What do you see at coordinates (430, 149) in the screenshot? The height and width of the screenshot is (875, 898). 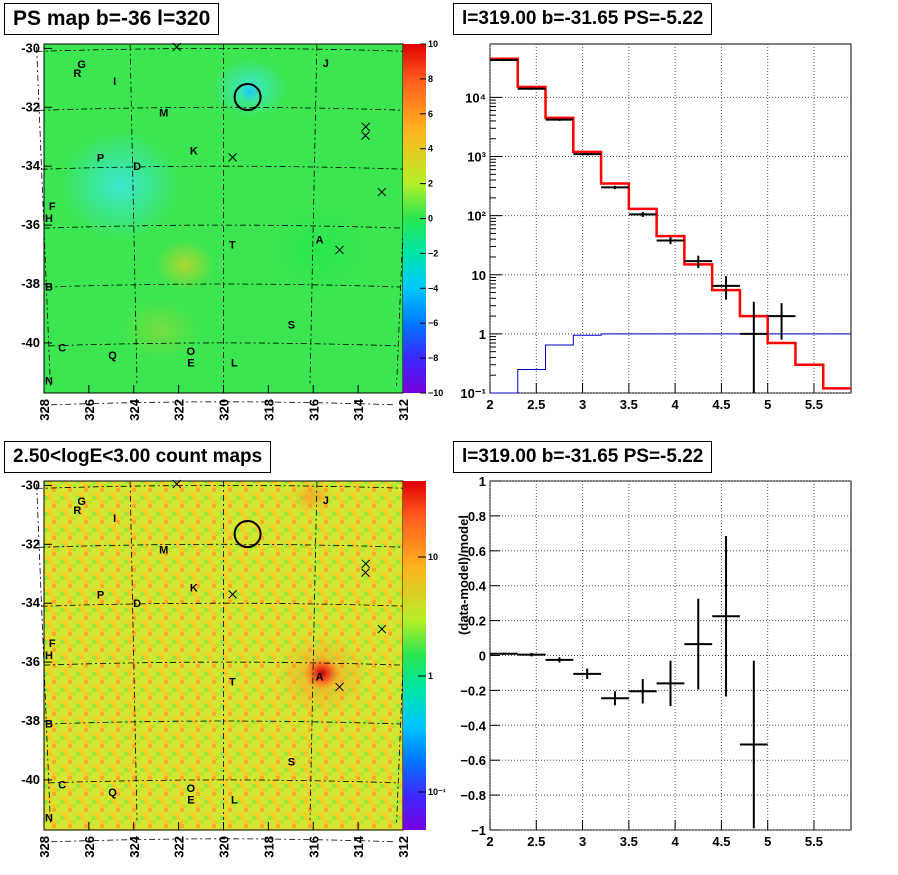 I see `colorbar-tick-label: 4` at bounding box center [430, 149].